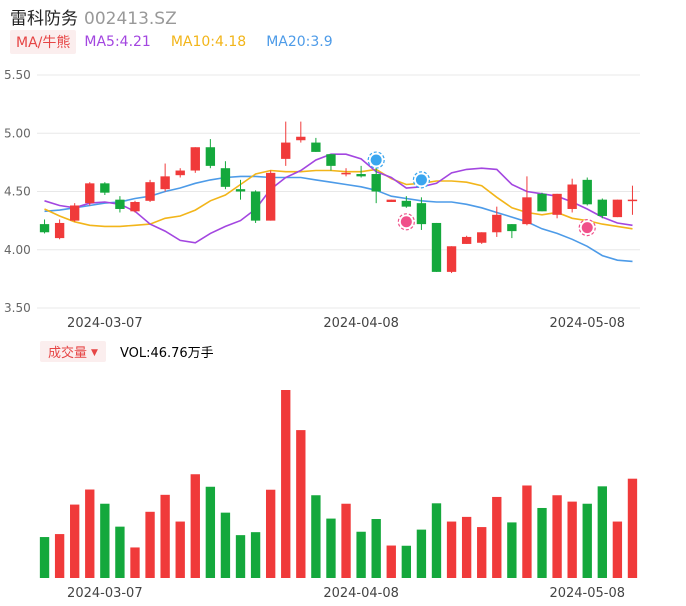 This screenshot has height=606, width=686. I want to click on ma20-label: MA20:3.9, so click(299, 42).